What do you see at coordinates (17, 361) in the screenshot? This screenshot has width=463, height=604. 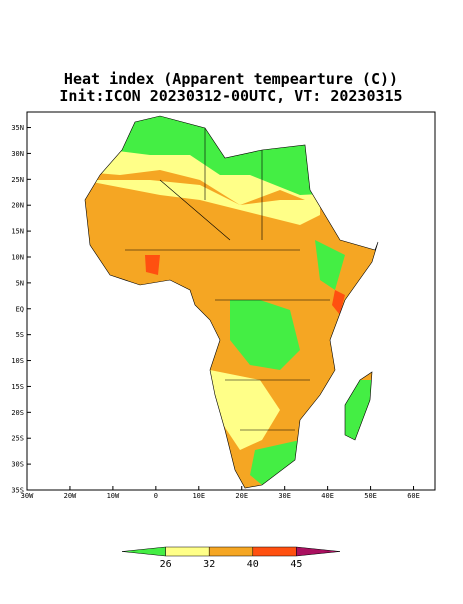 I see `y-tick-label: 10S` at bounding box center [17, 361].